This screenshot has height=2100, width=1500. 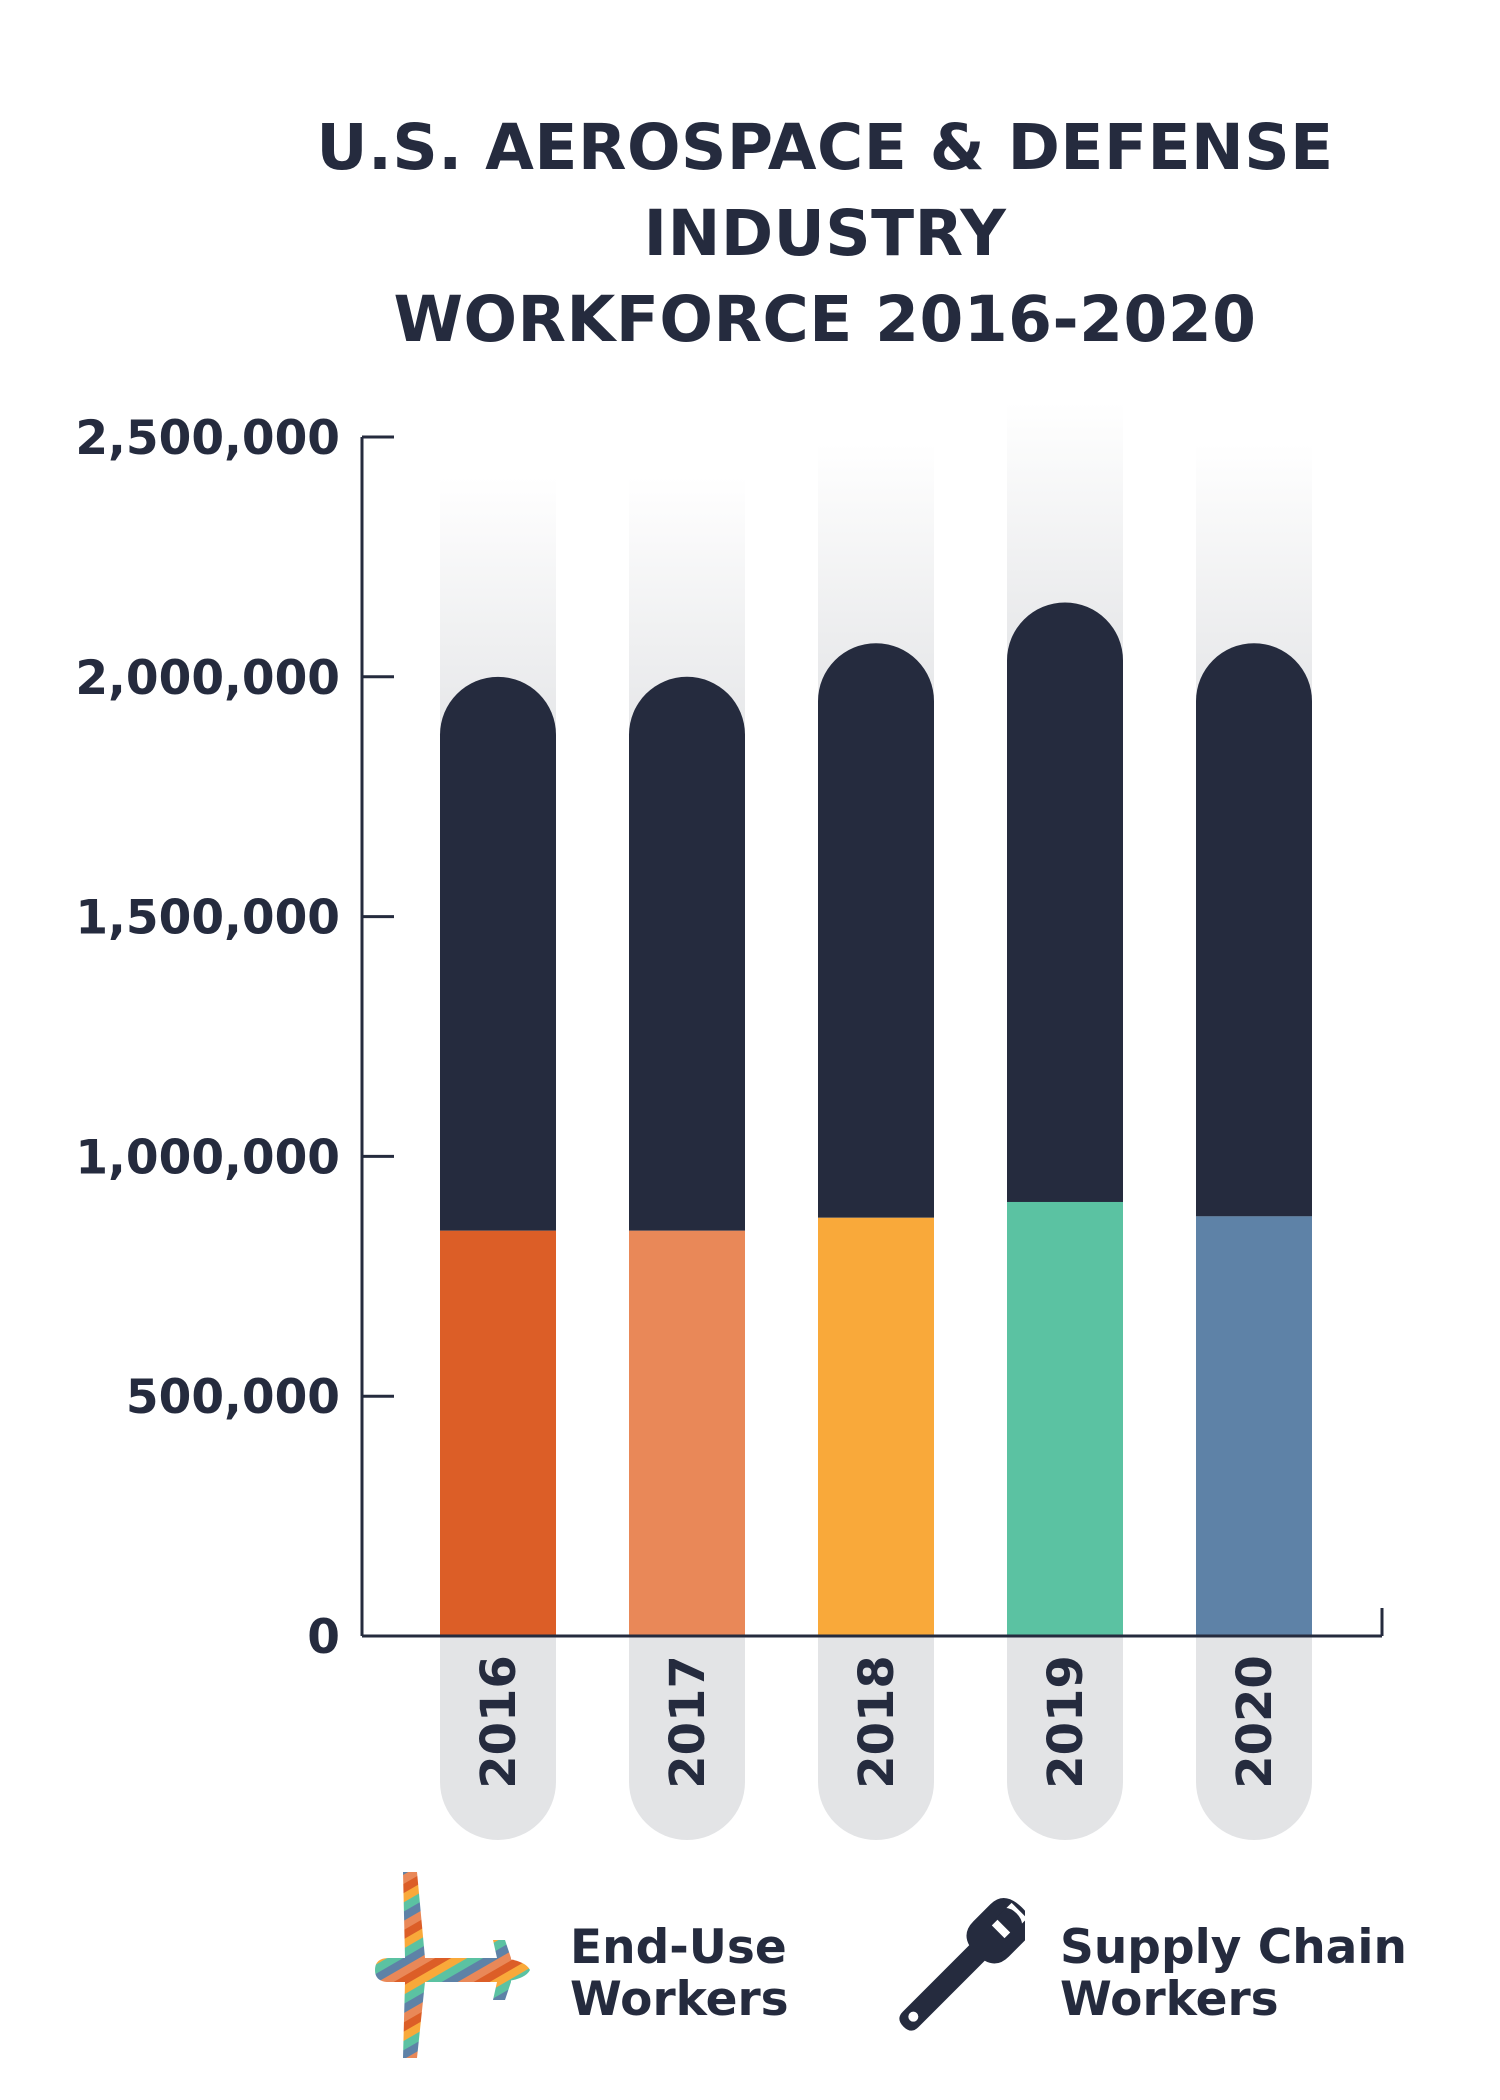 What do you see at coordinates (452, 1965) in the screenshot?
I see `airplane-icon` at bounding box center [452, 1965].